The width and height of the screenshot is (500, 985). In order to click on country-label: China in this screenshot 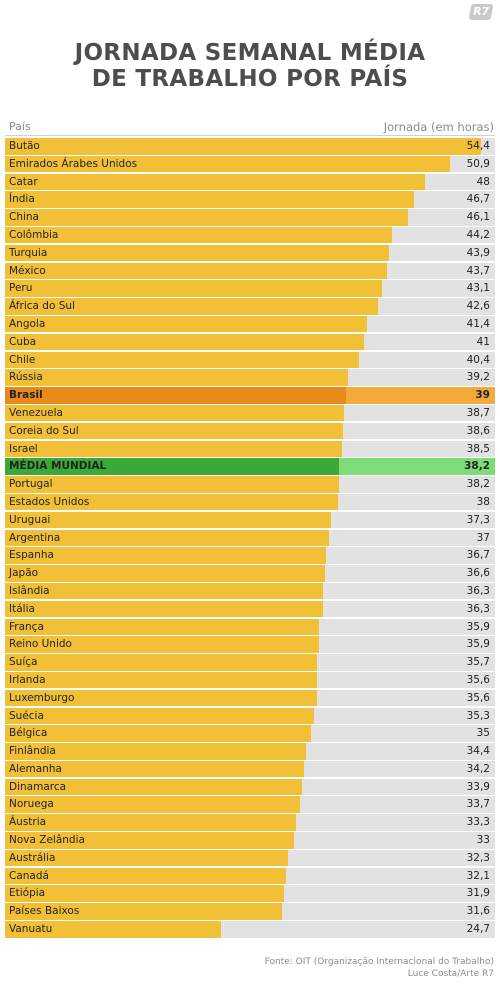, I will do `click(24, 217)`.